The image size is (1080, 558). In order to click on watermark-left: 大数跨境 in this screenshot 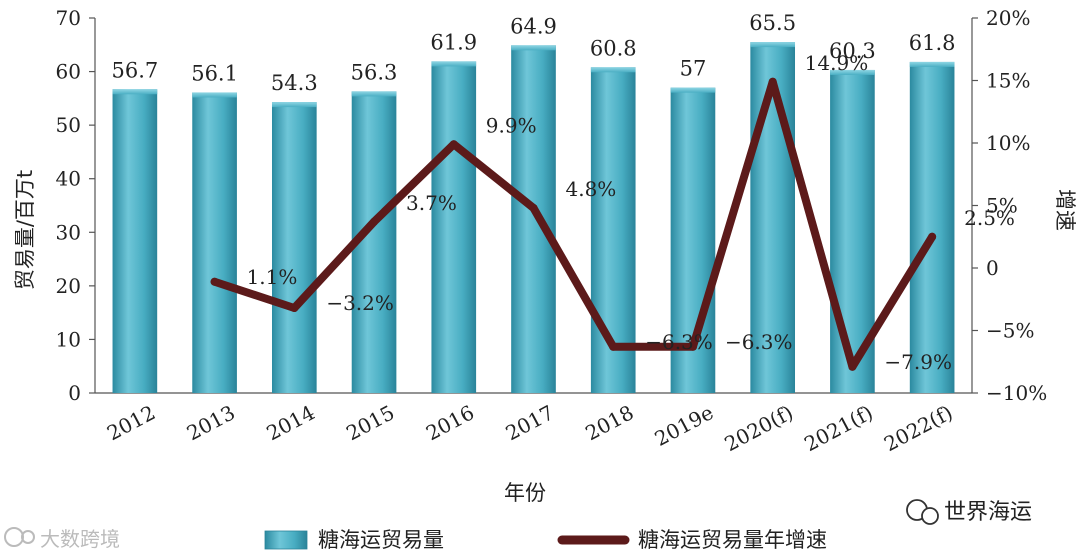, I will do `click(62, 539)`.